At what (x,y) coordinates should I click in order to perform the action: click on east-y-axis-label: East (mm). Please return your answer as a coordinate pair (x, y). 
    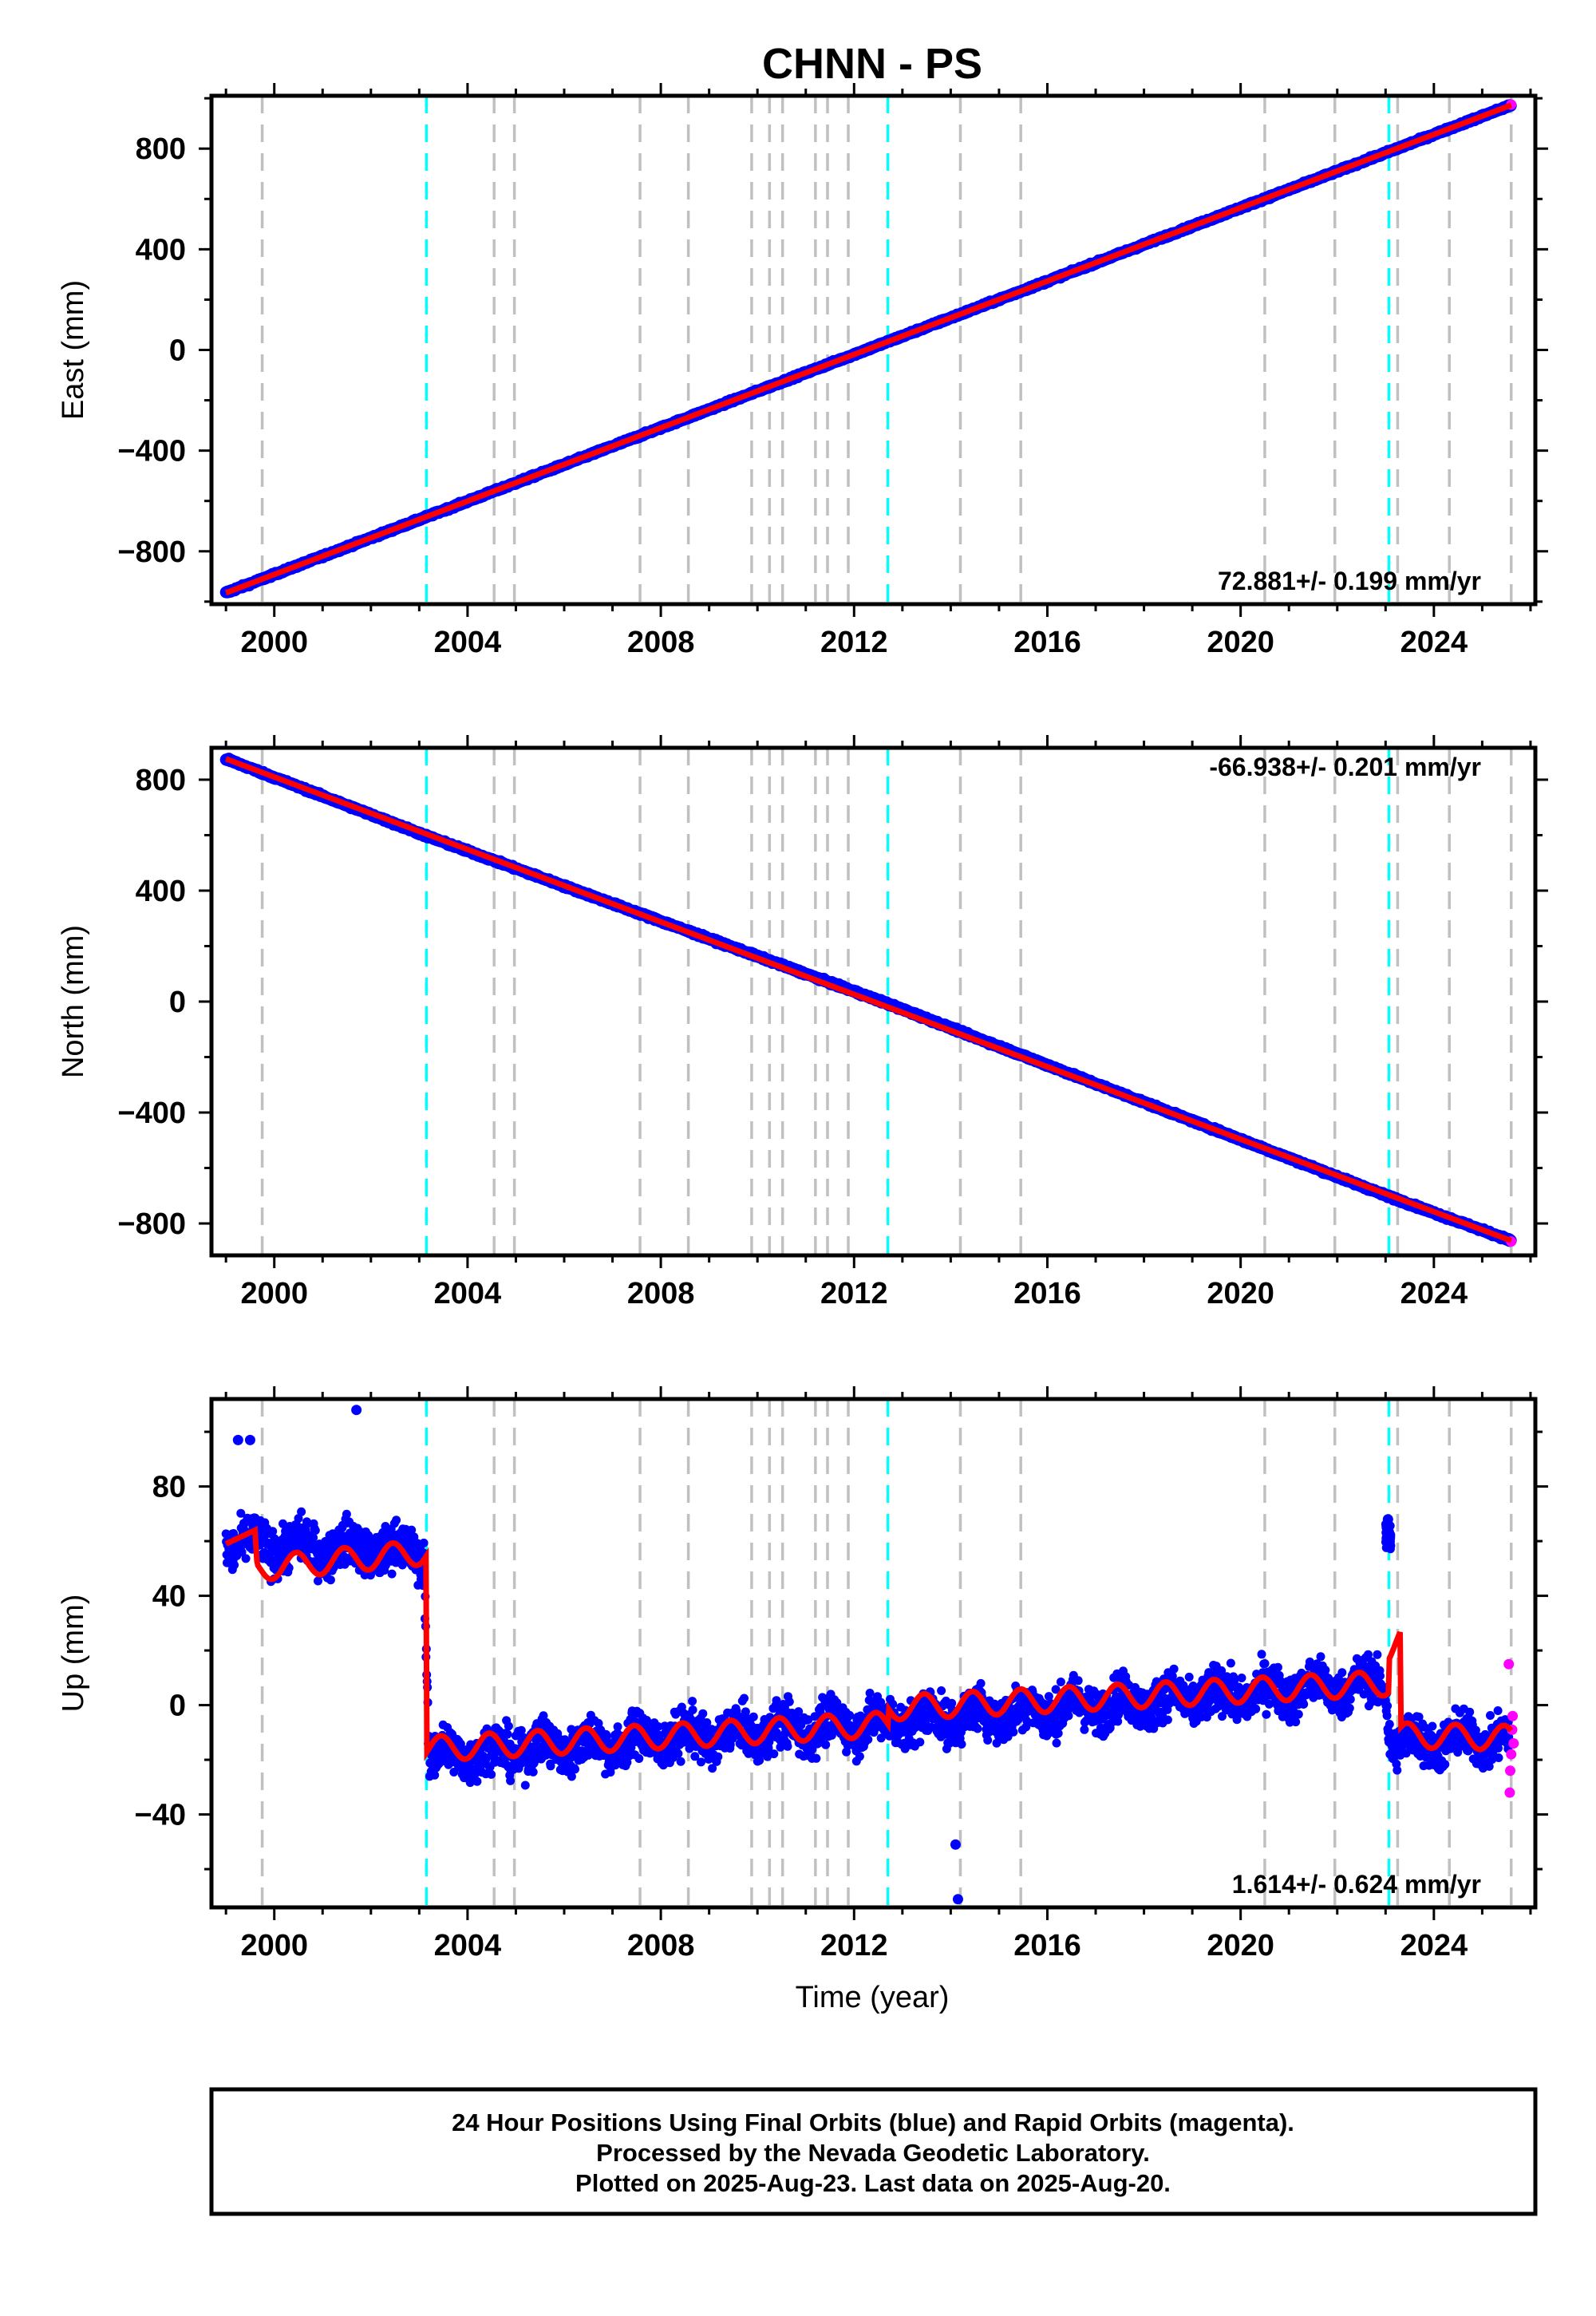
    Looking at the image, I should click on (73, 350).